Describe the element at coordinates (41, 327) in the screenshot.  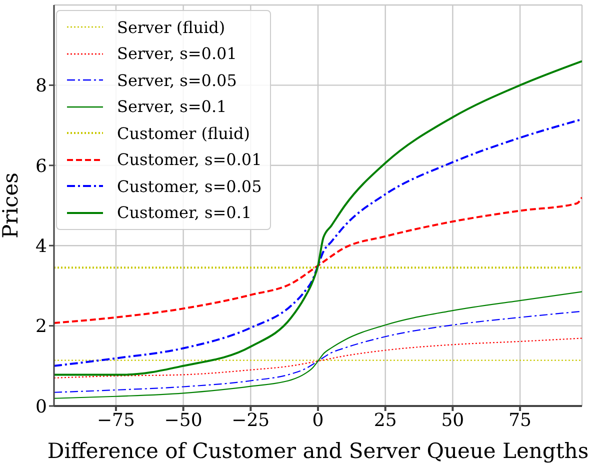
I see `y-tick-label: 2` at that location.